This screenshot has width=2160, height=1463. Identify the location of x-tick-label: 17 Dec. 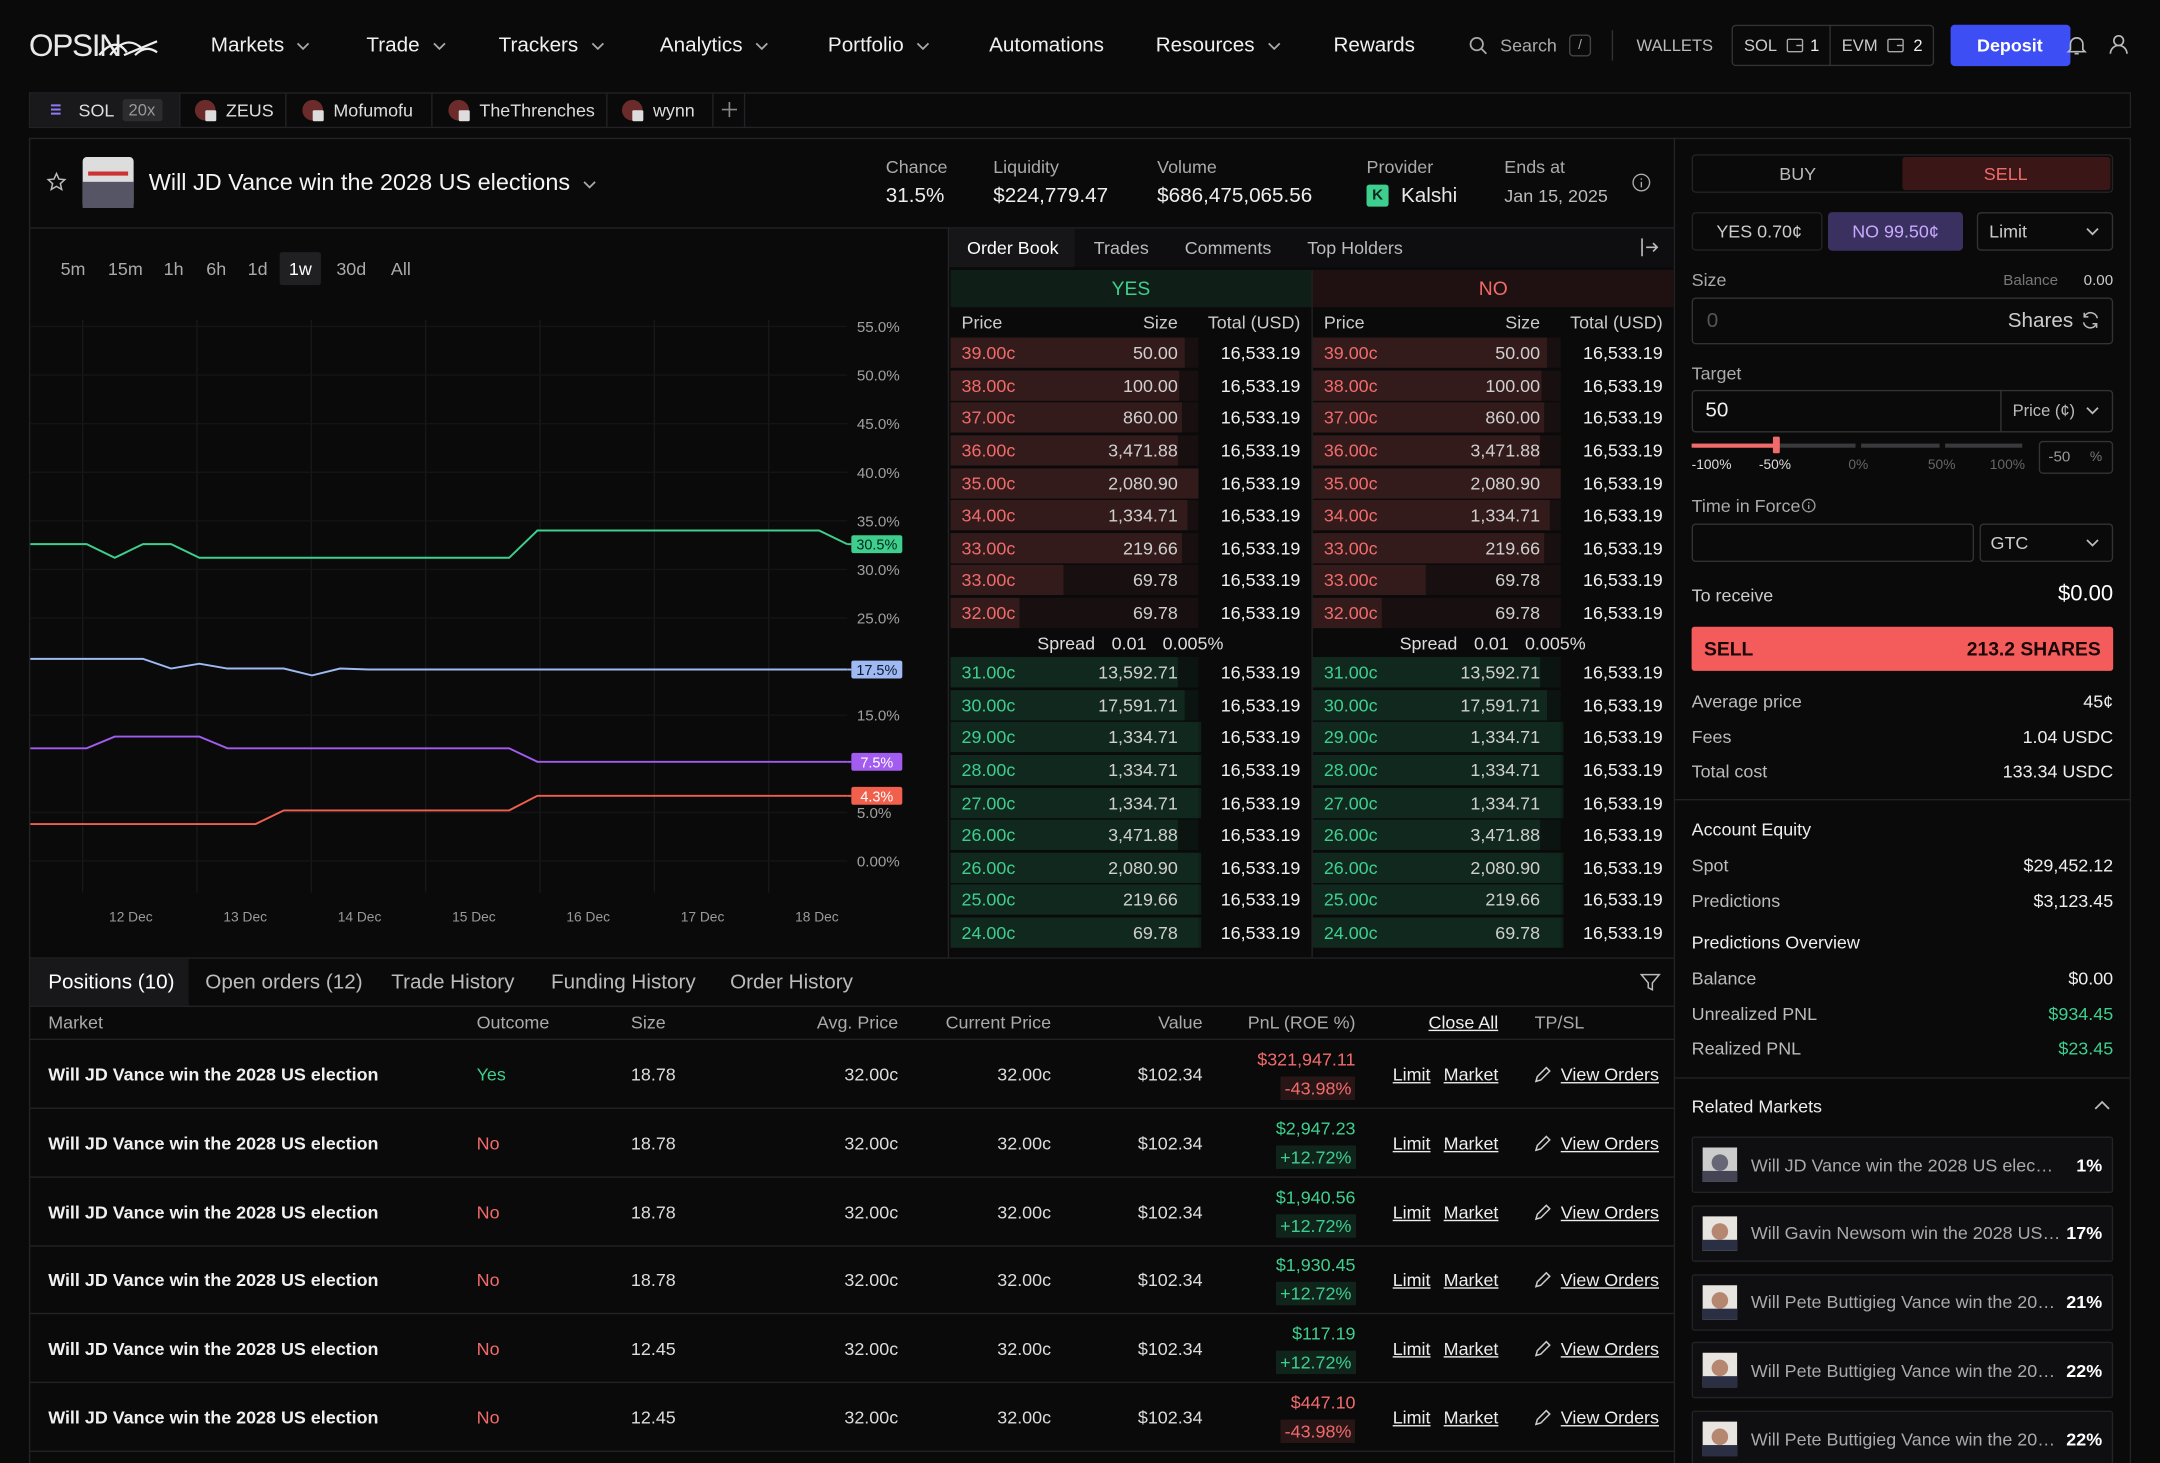
(703, 917).